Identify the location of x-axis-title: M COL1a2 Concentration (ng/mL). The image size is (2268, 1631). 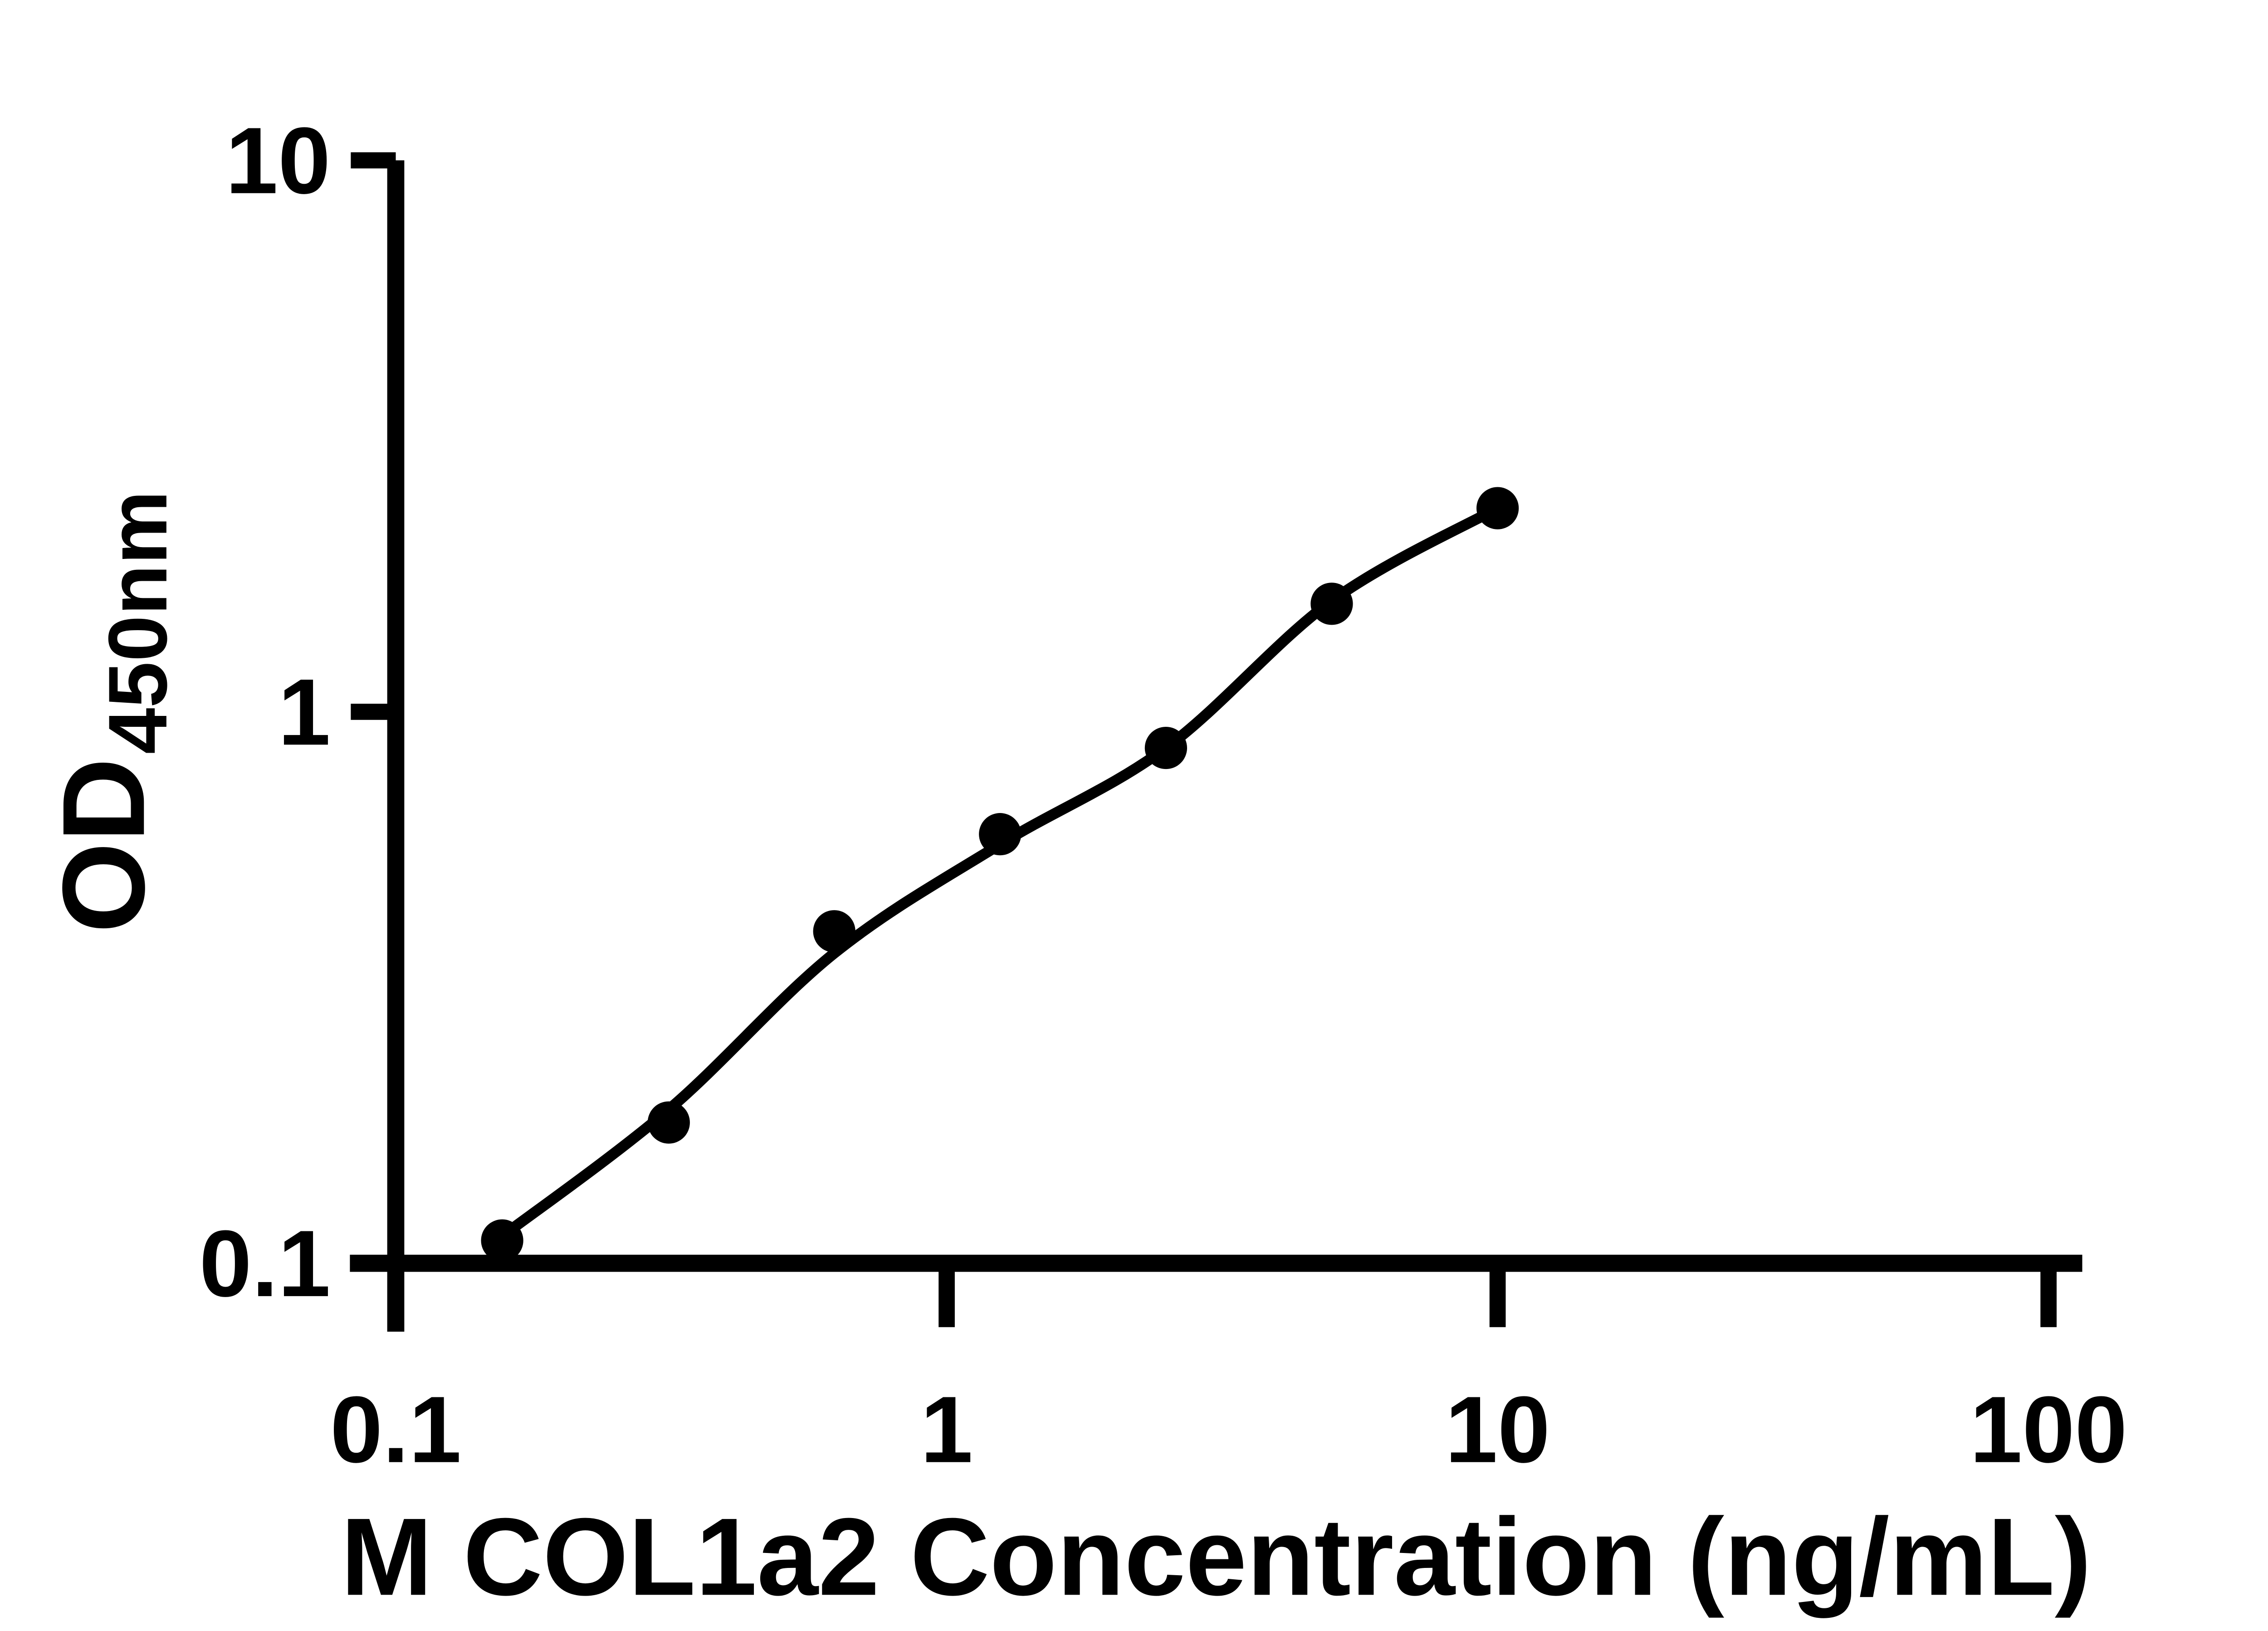
(1217, 1556).